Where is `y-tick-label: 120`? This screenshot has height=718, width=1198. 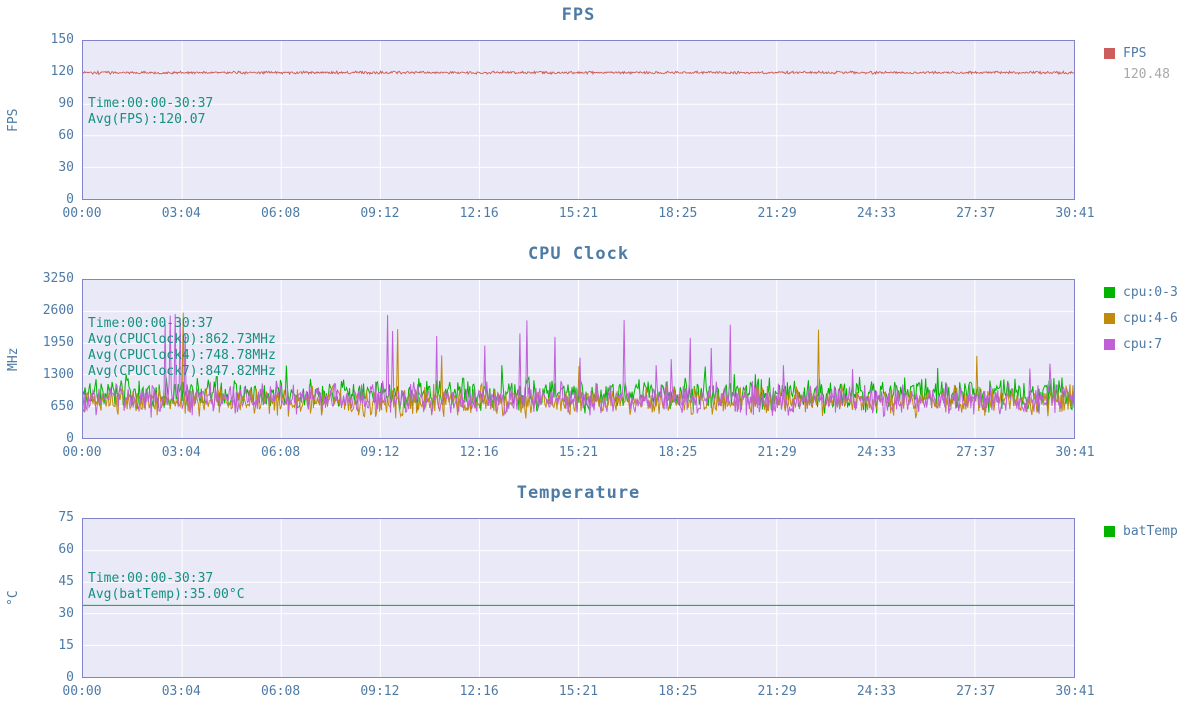 y-tick-label: 120 is located at coordinates (62, 71).